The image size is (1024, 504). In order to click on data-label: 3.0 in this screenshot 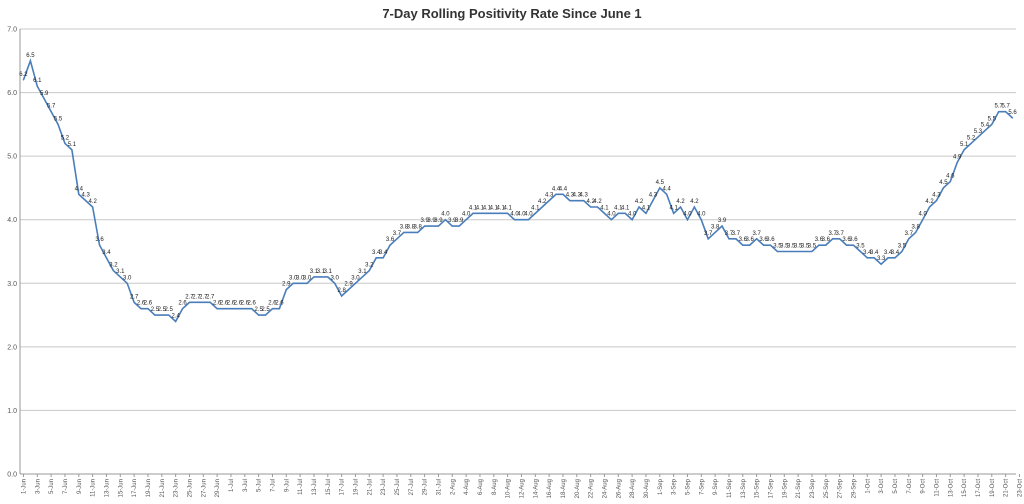, I will do `click(355, 278)`.